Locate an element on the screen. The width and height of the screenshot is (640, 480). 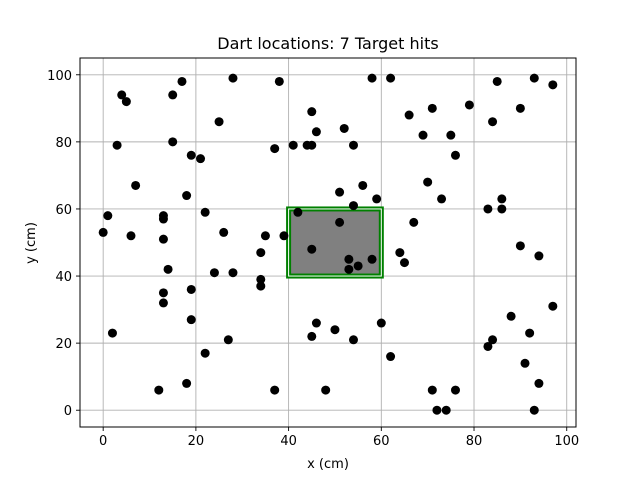
y-tick-label-1: 20 is located at coordinates (63, 344).